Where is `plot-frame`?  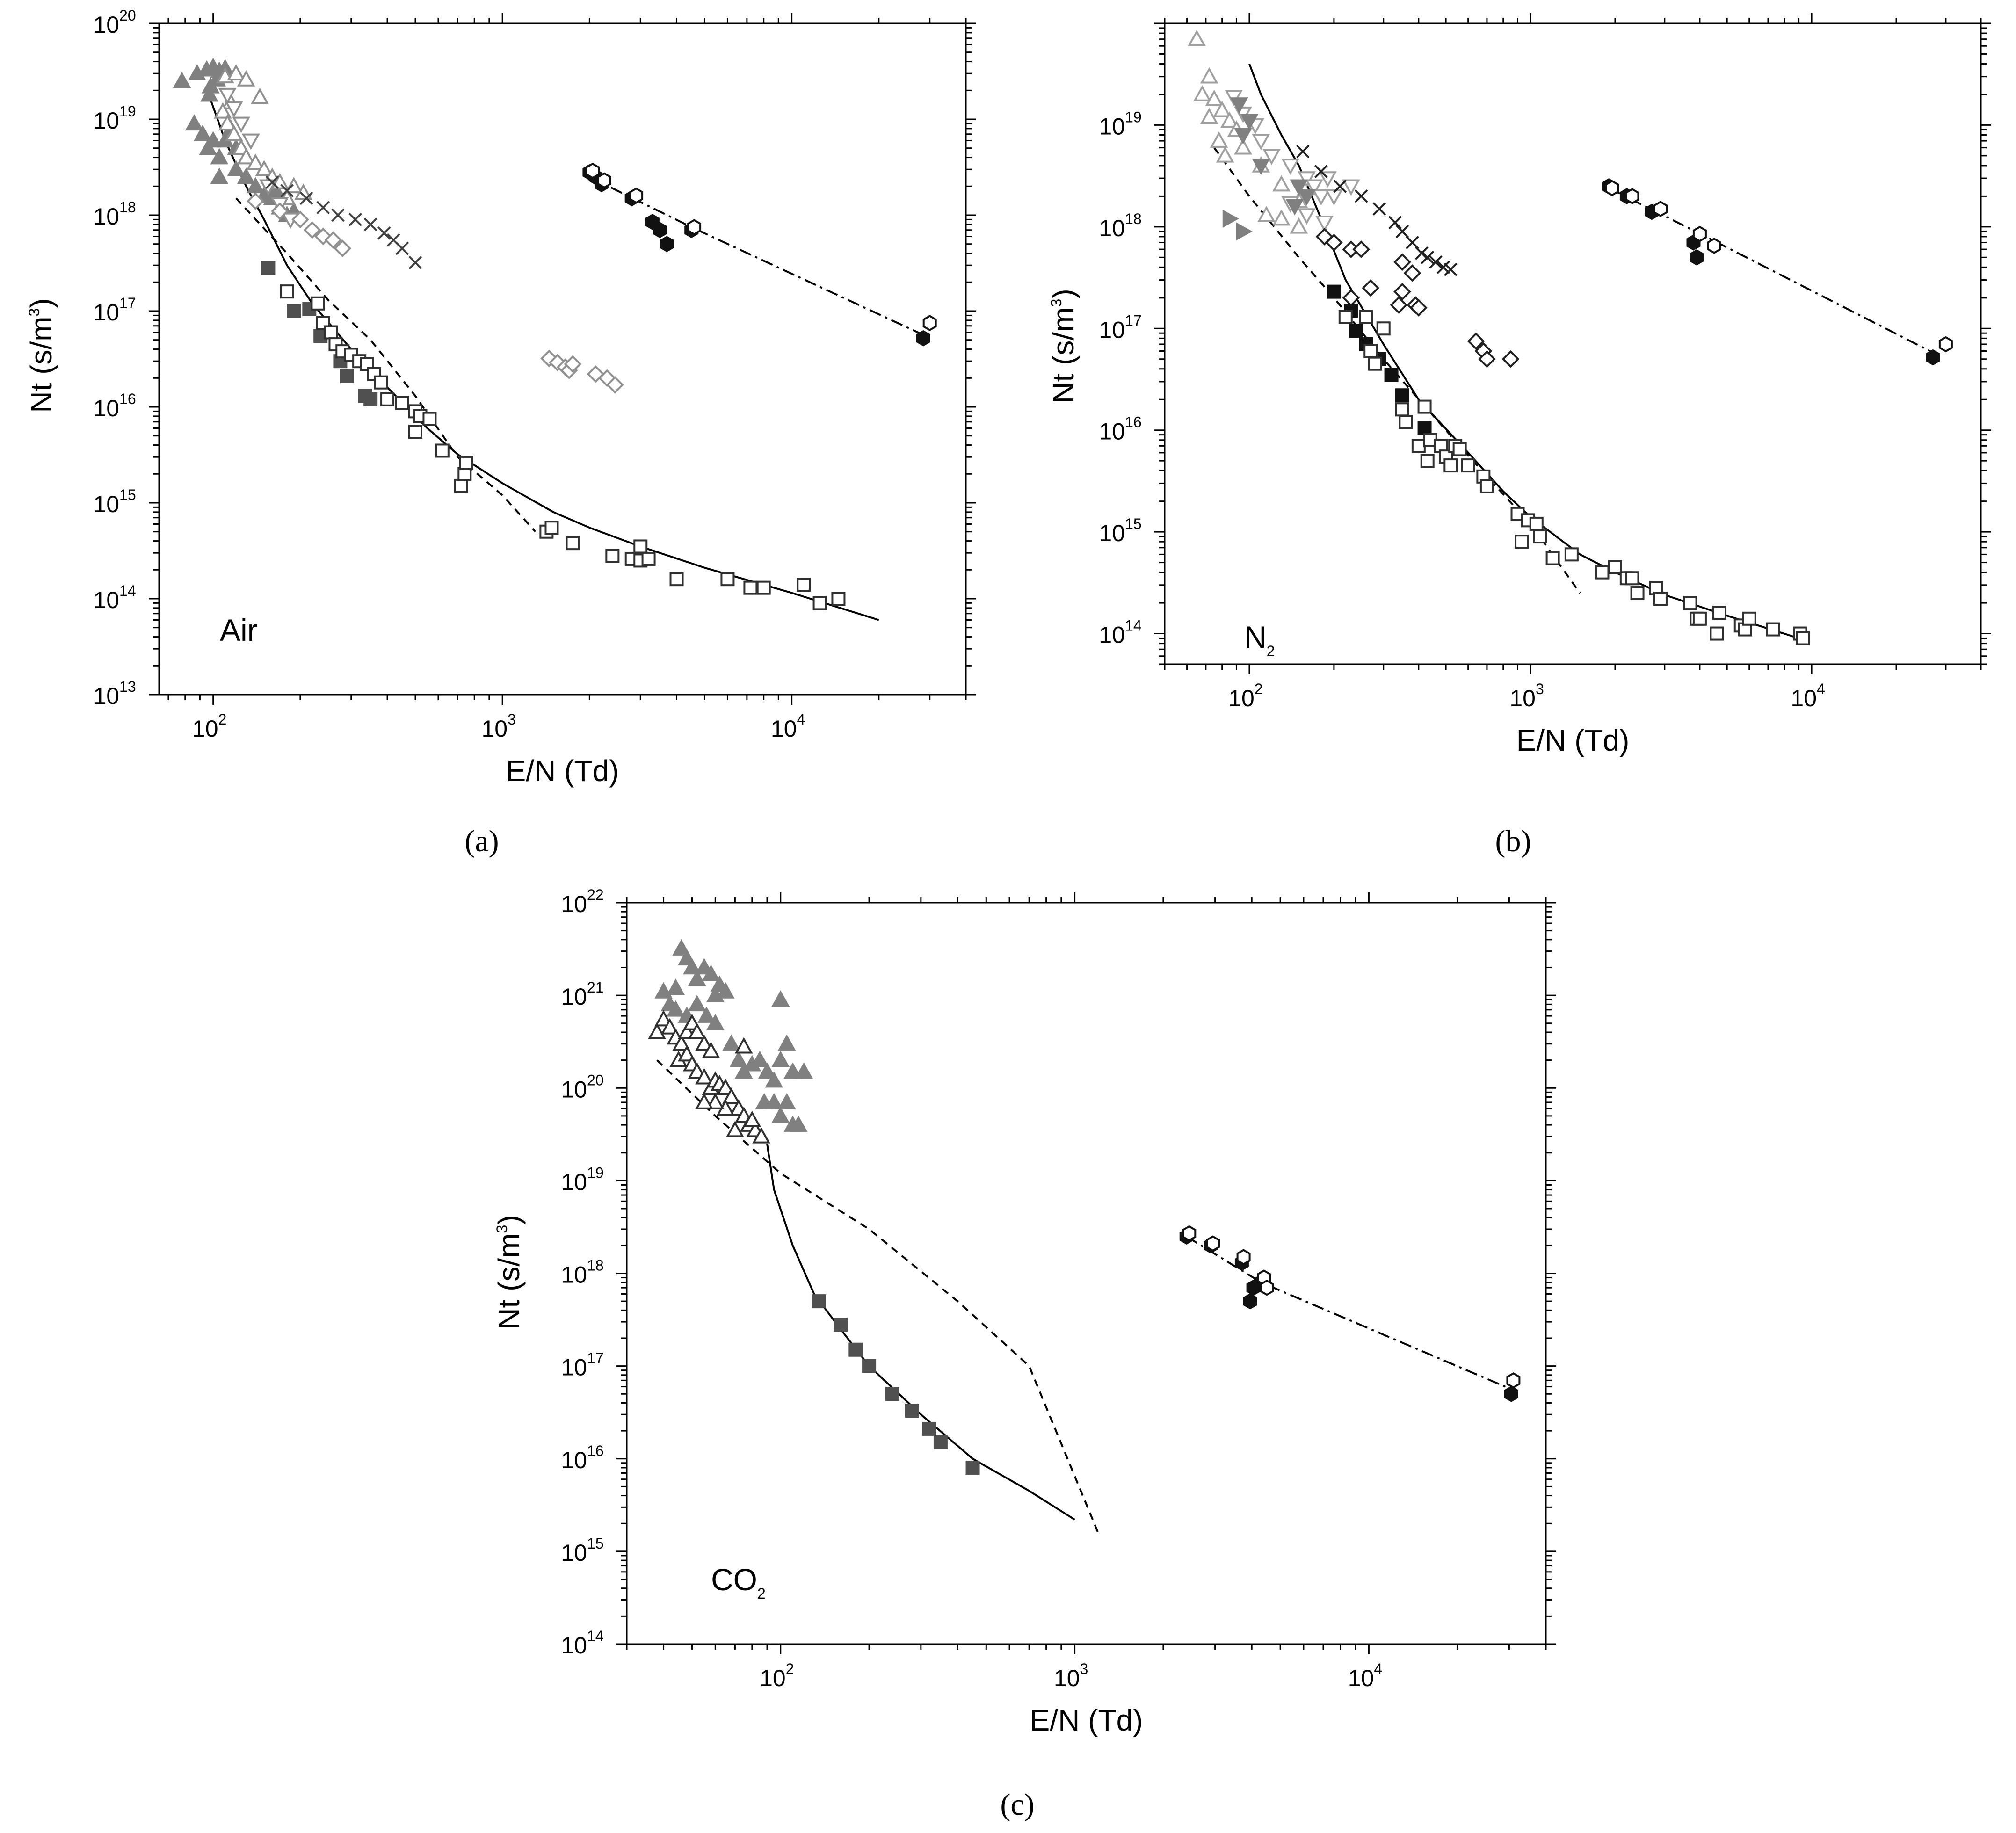 plot-frame is located at coordinates (1573, 343).